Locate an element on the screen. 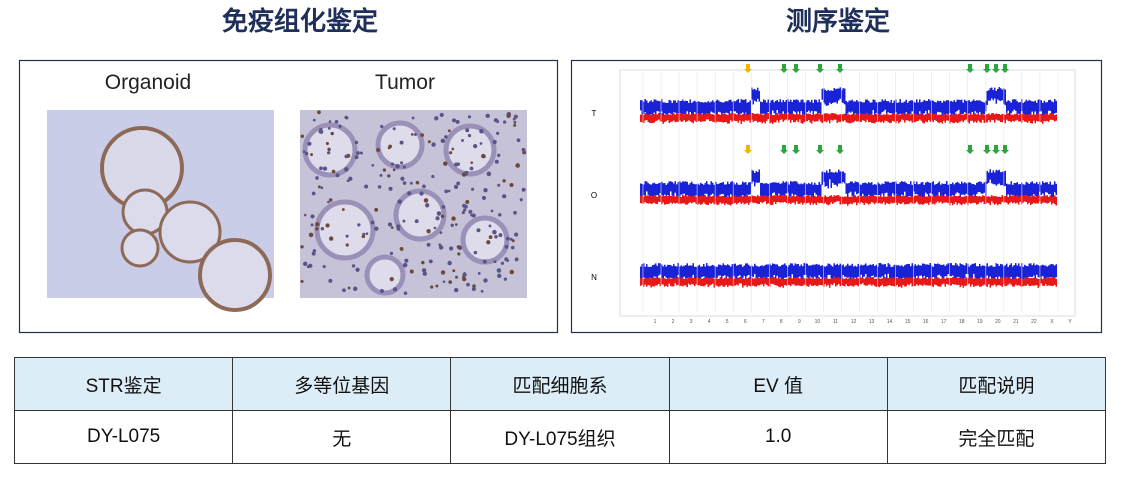 The width and height of the screenshot is (1122, 482). gland is located at coordinates (470, 150).